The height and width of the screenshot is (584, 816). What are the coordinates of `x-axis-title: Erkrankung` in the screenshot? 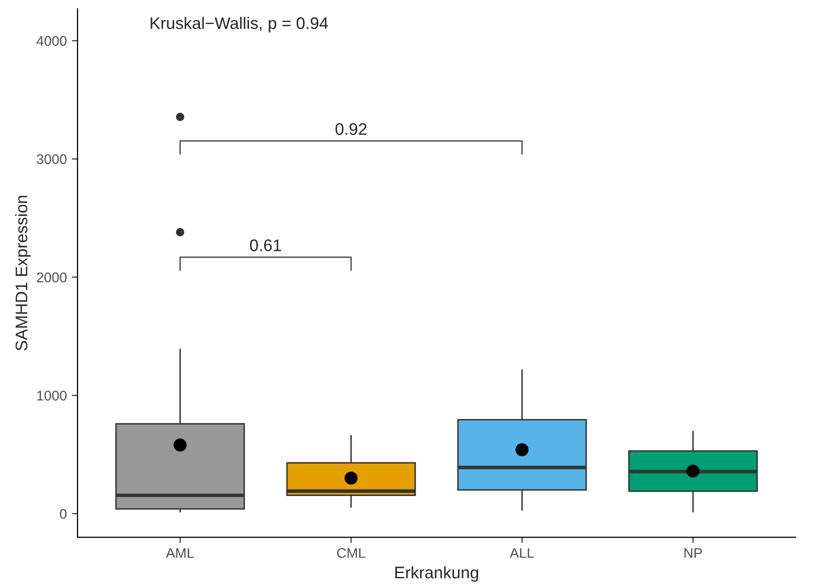 It's located at (436, 574).